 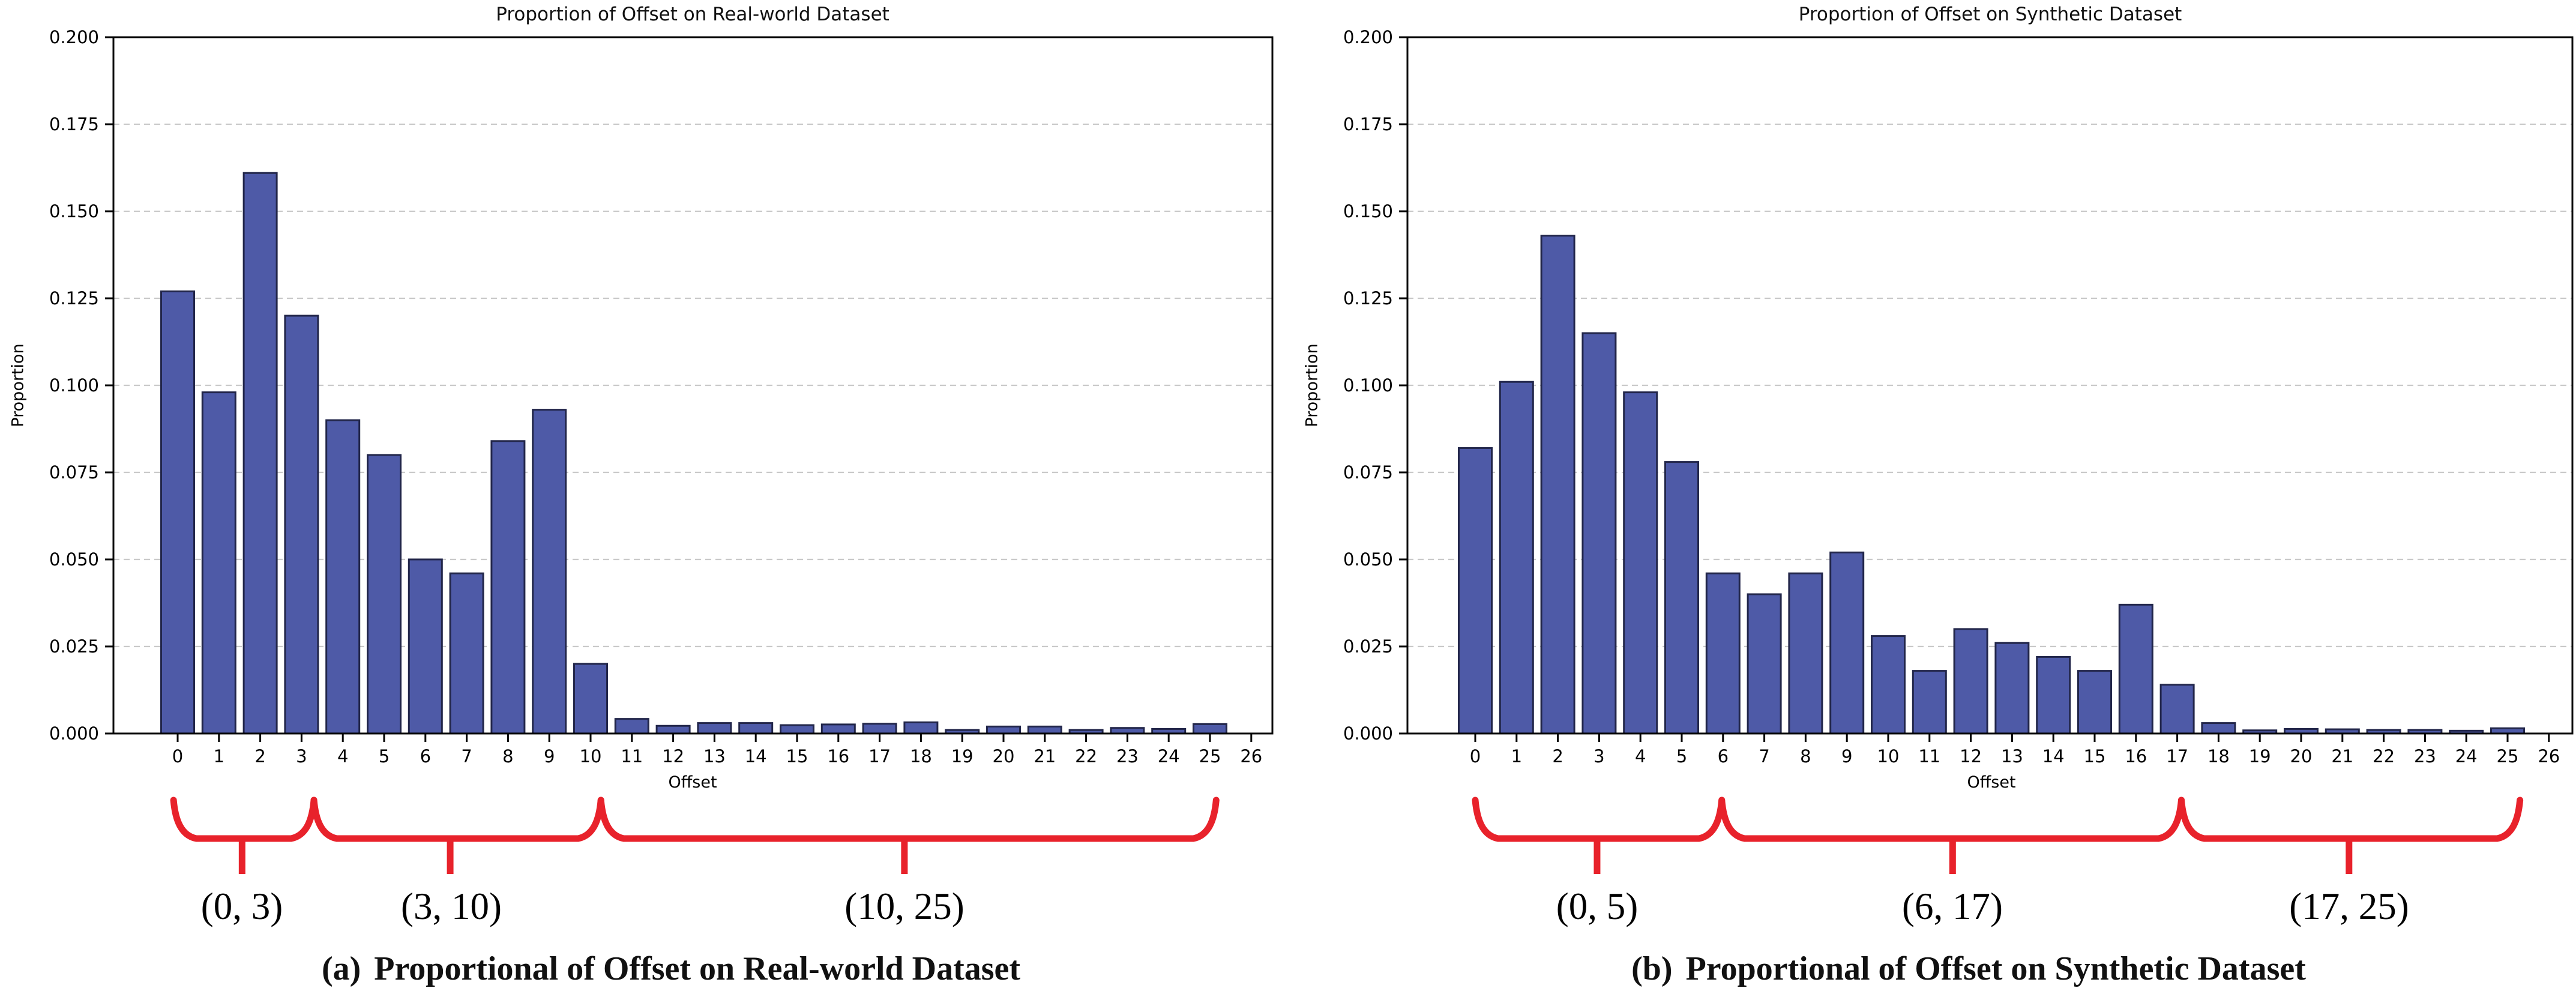 I want to click on x-axis-label-synthetic: Offset, so click(x=1991, y=782).